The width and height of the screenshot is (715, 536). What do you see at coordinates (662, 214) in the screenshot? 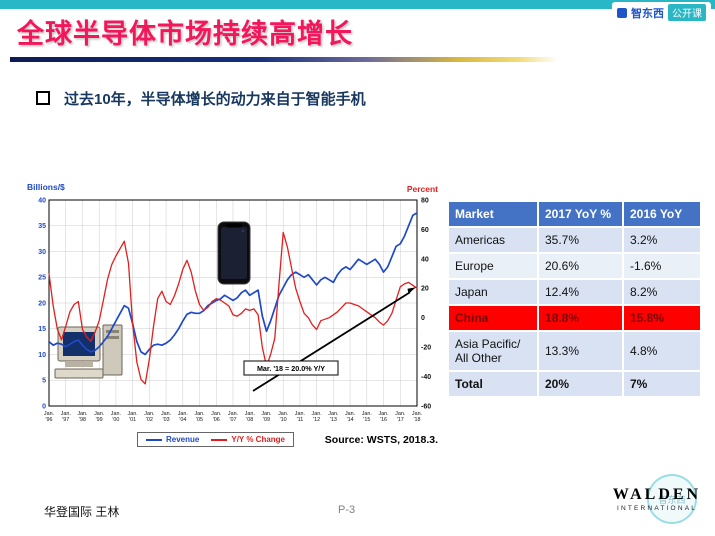
I see `col-header-2016: 2016 YoY` at bounding box center [662, 214].